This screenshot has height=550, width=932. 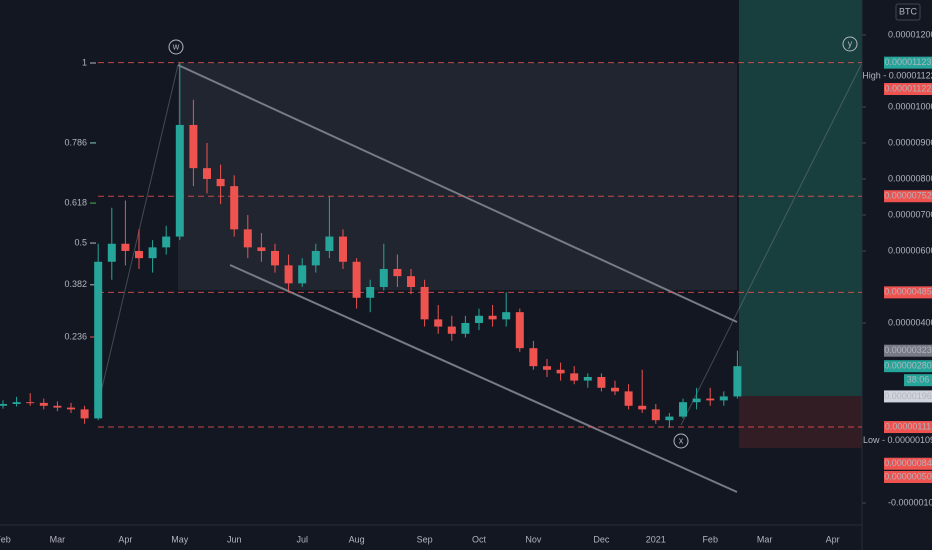 I want to click on price-tag-label: 0.00000111, so click(x=908, y=426).